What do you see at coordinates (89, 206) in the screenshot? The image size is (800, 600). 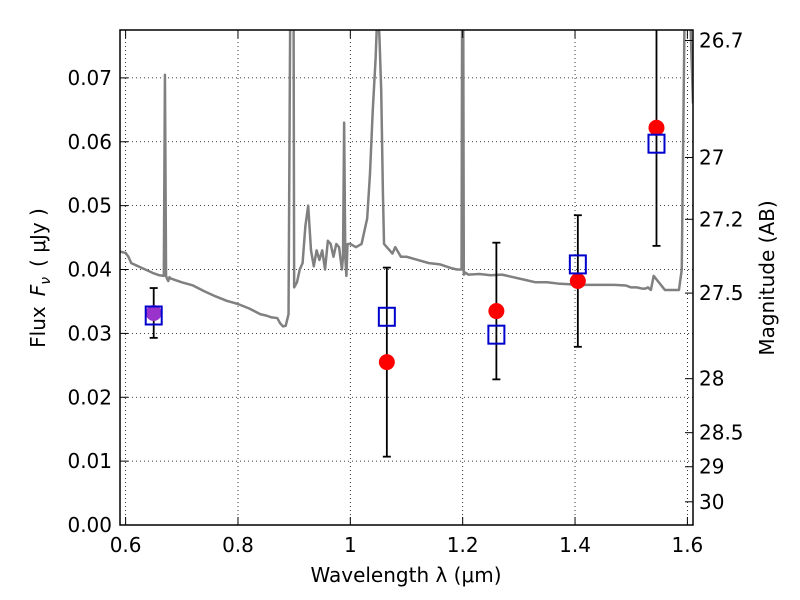 I see `y-tick-label: 0.05` at bounding box center [89, 206].